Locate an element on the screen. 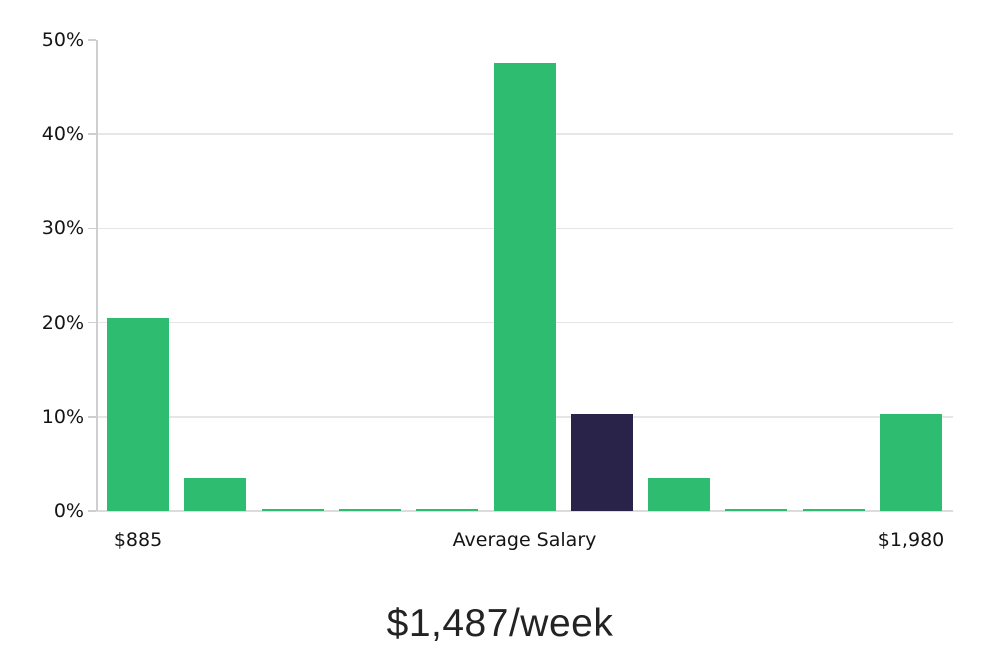 The width and height of the screenshot is (1000, 660). y-tick-label: 30% is located at coordinates (62, 228).